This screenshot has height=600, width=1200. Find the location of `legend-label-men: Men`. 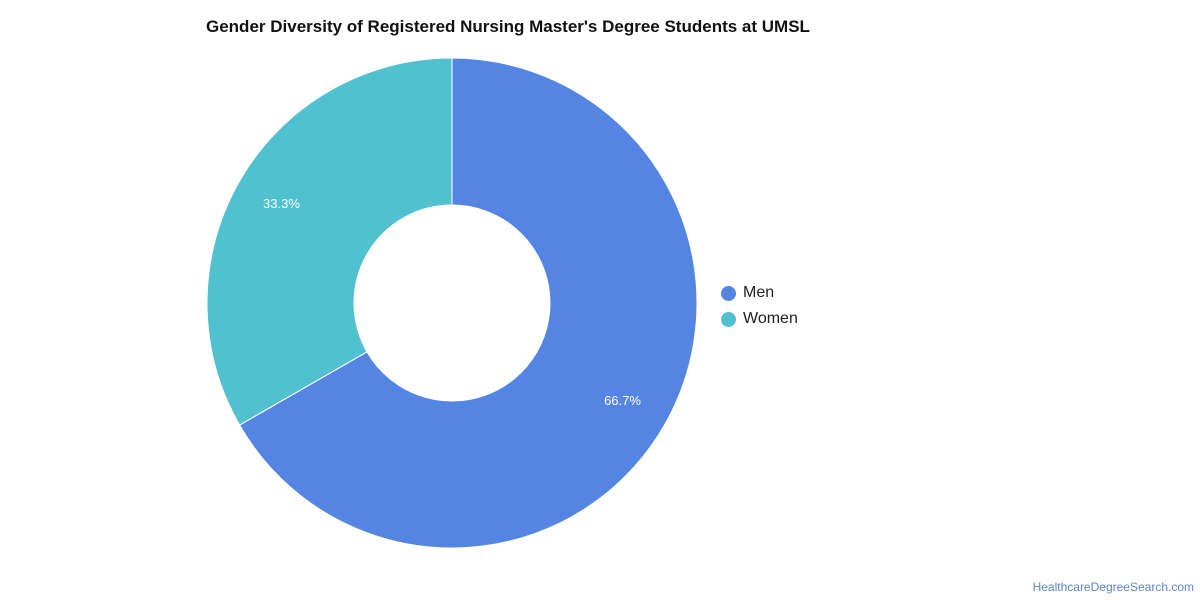

legend-label-men: Men is located at coordinates (759, 292).